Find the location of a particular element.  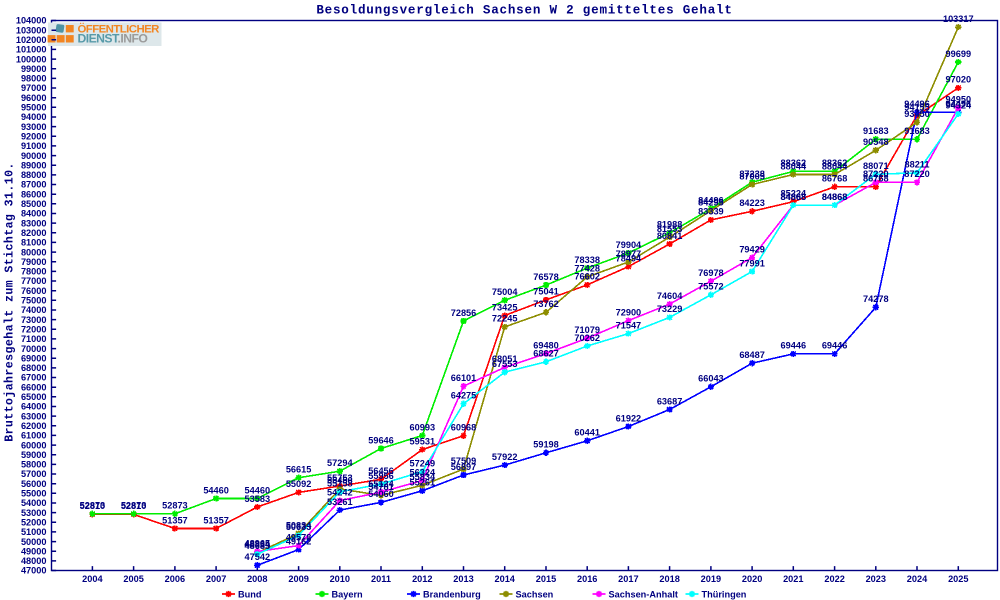

svg-text: 54781 is located at coordinates (381, 487).